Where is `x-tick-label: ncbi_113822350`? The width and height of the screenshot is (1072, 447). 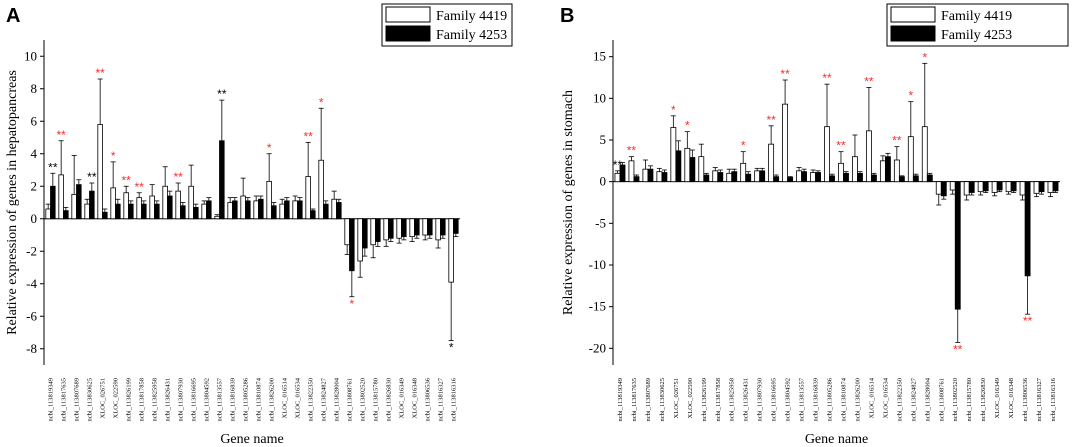
x-tick-label: ncbi_113822350 is located at coordinates (899, 399).